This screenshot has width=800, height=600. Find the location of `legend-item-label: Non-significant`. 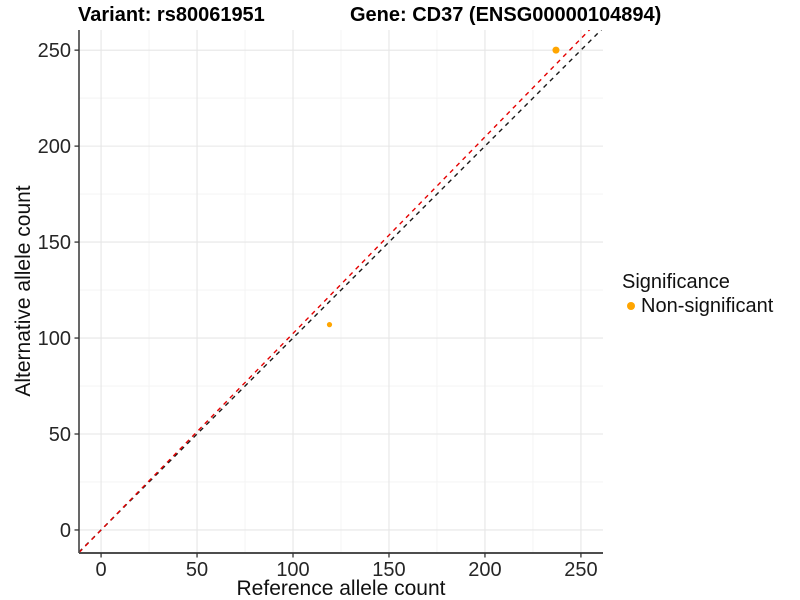

legend-item-label: Non-significant is located at coordinates (707, 306).